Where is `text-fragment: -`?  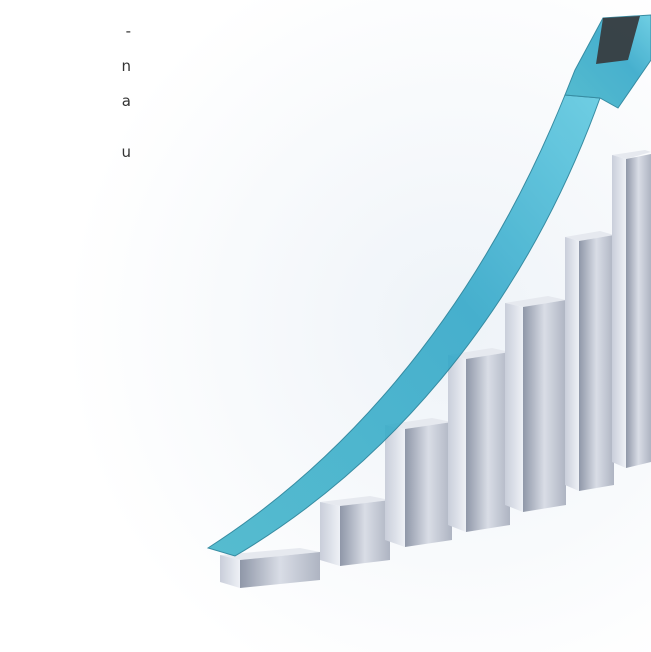 text-fragment: - is located at coordinates (128, 31).